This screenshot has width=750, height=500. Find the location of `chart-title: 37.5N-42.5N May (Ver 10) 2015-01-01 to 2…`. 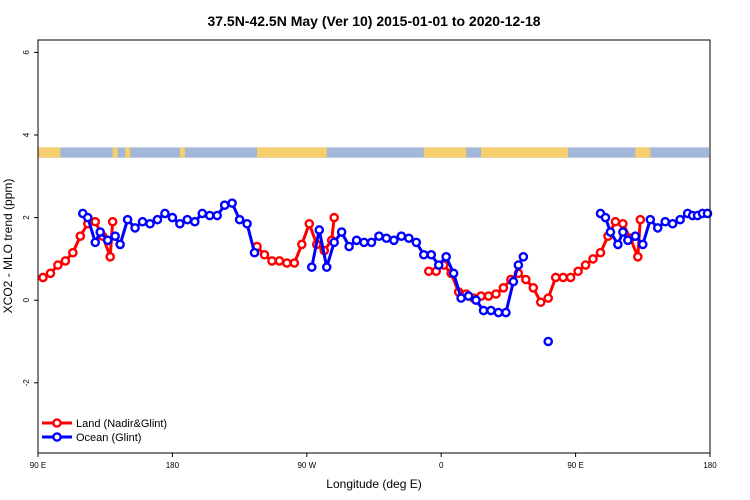

chart-title: 37.5N-42.5N May (Ver 10) 2015-01-01 to 2… is located at coordinates (373, 21).